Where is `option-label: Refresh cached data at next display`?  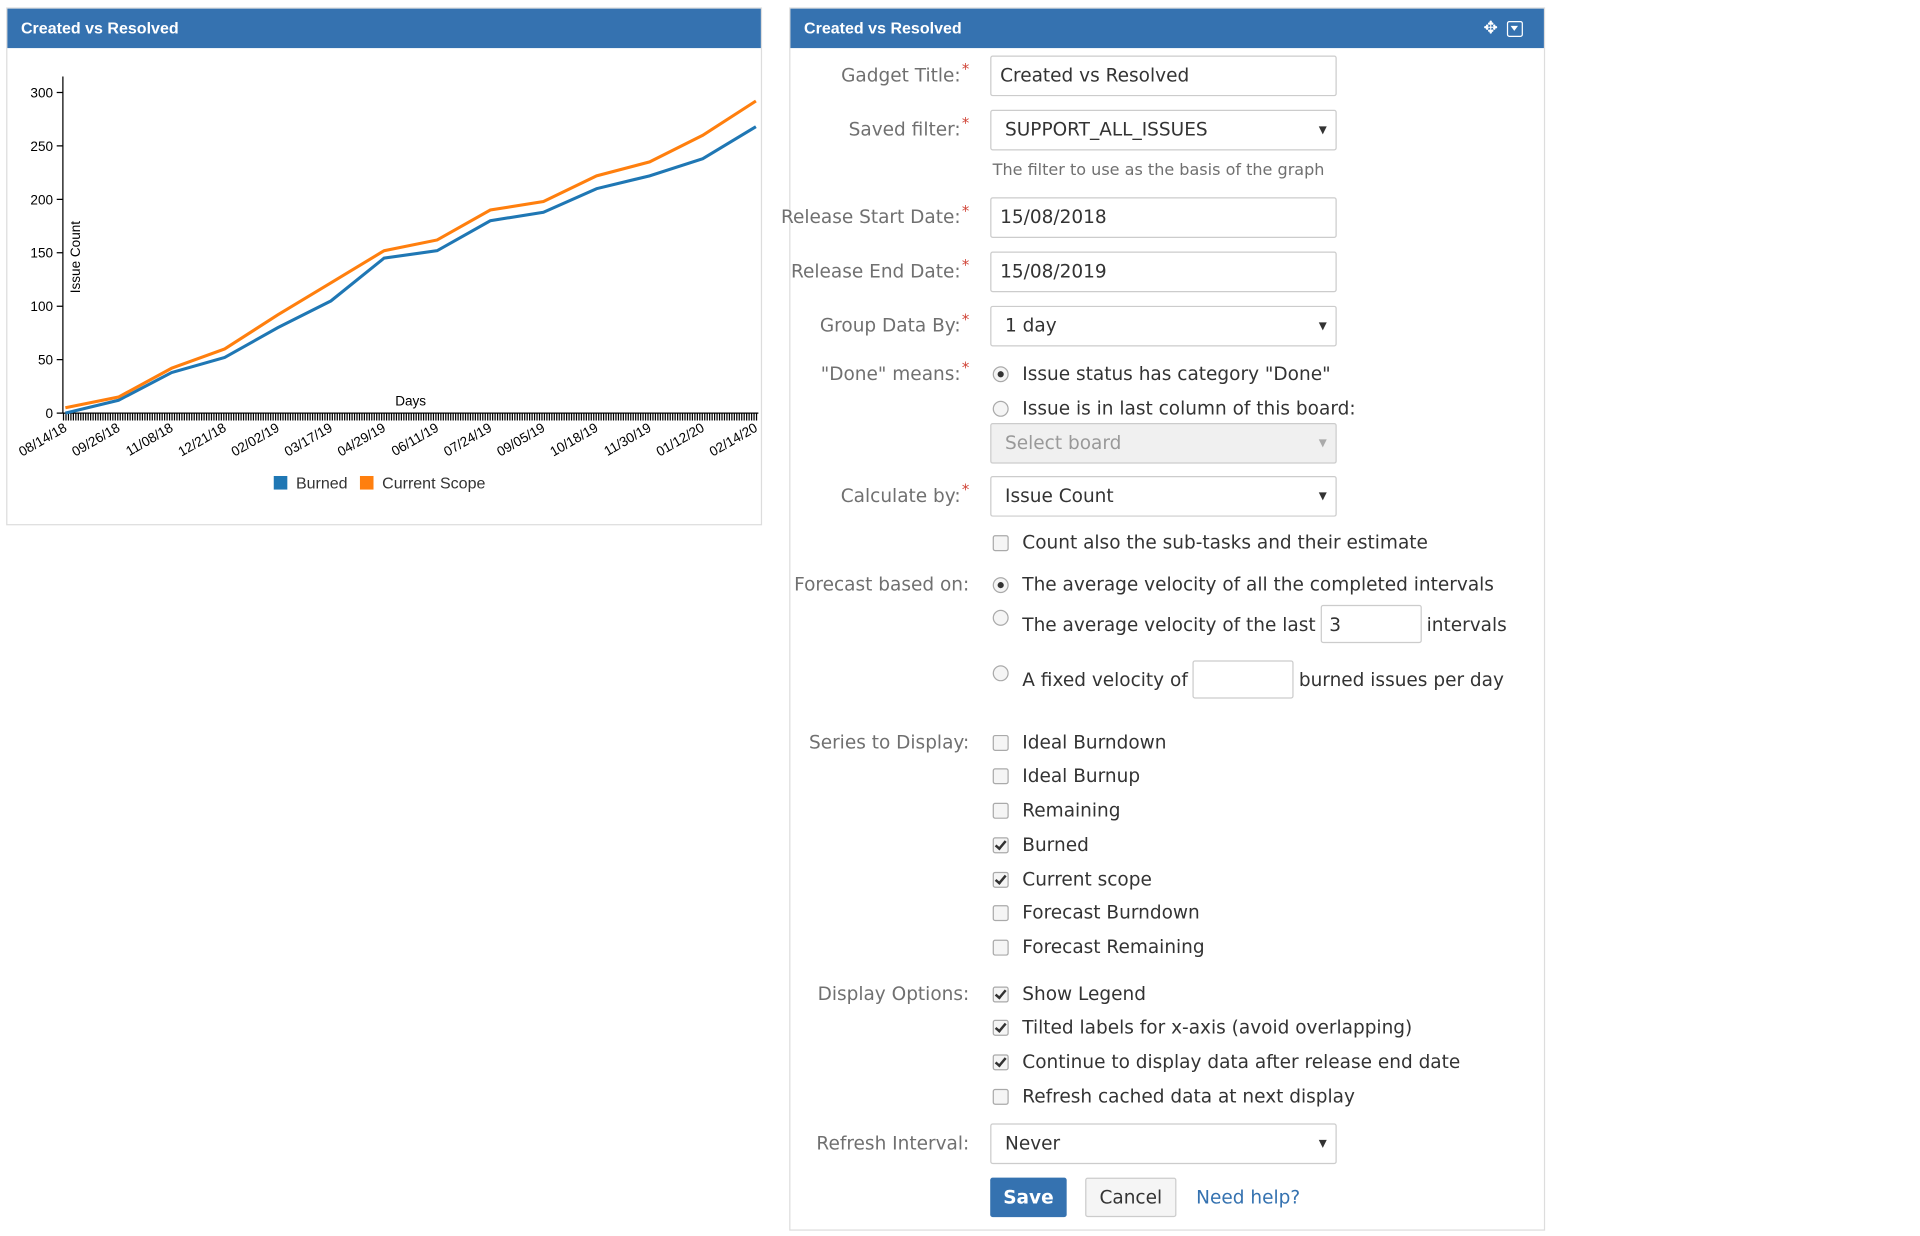 option-label: Refresh cached data at next display is located at coordinates (1188, 1096).